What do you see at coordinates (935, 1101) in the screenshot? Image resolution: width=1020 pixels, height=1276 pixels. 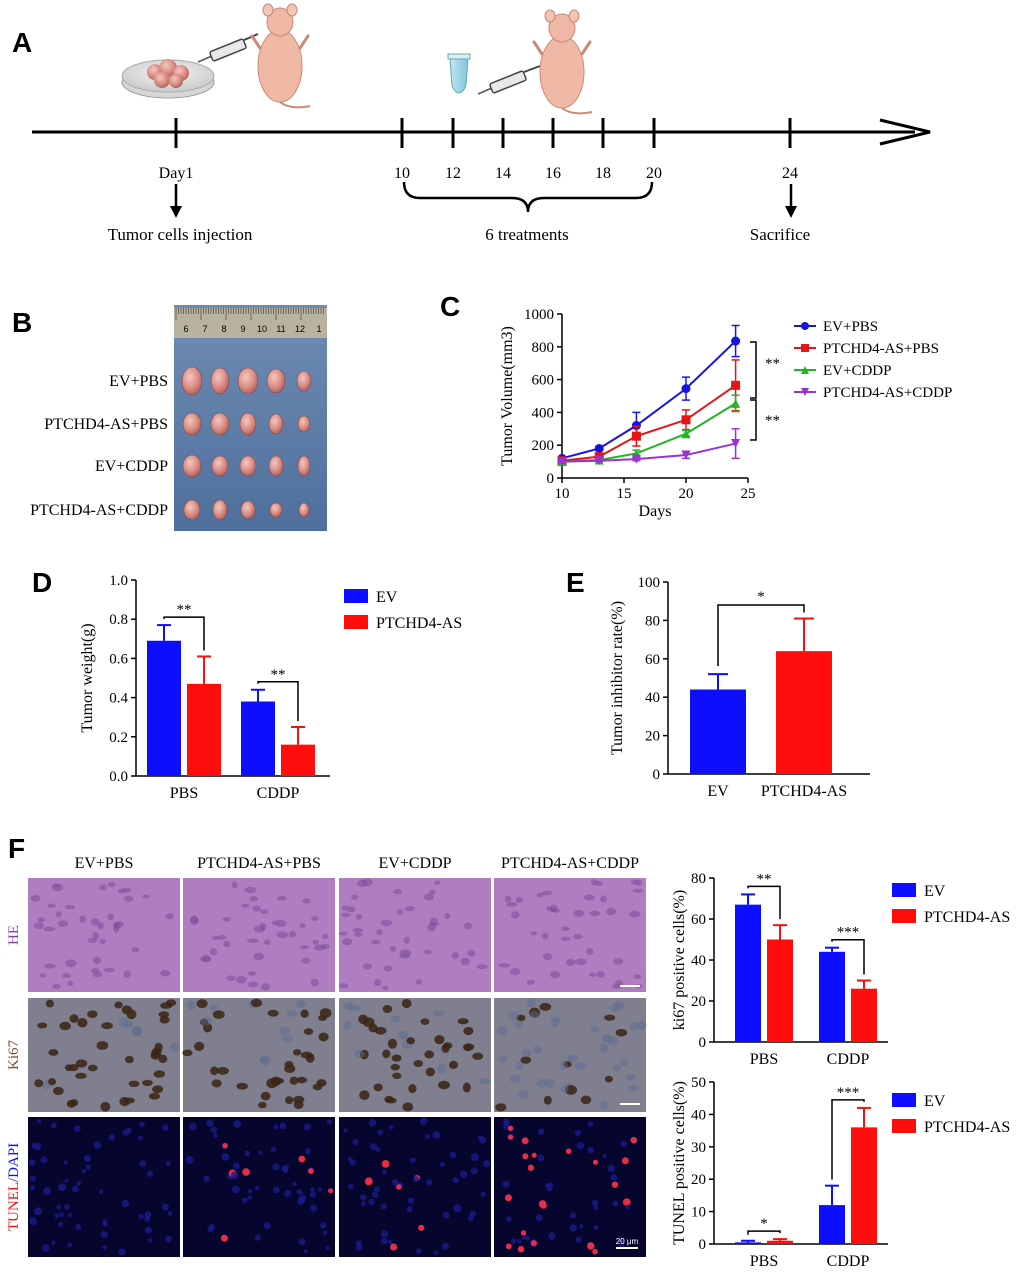 I see `legend-label: EV` at bounding box center [935, 1101].